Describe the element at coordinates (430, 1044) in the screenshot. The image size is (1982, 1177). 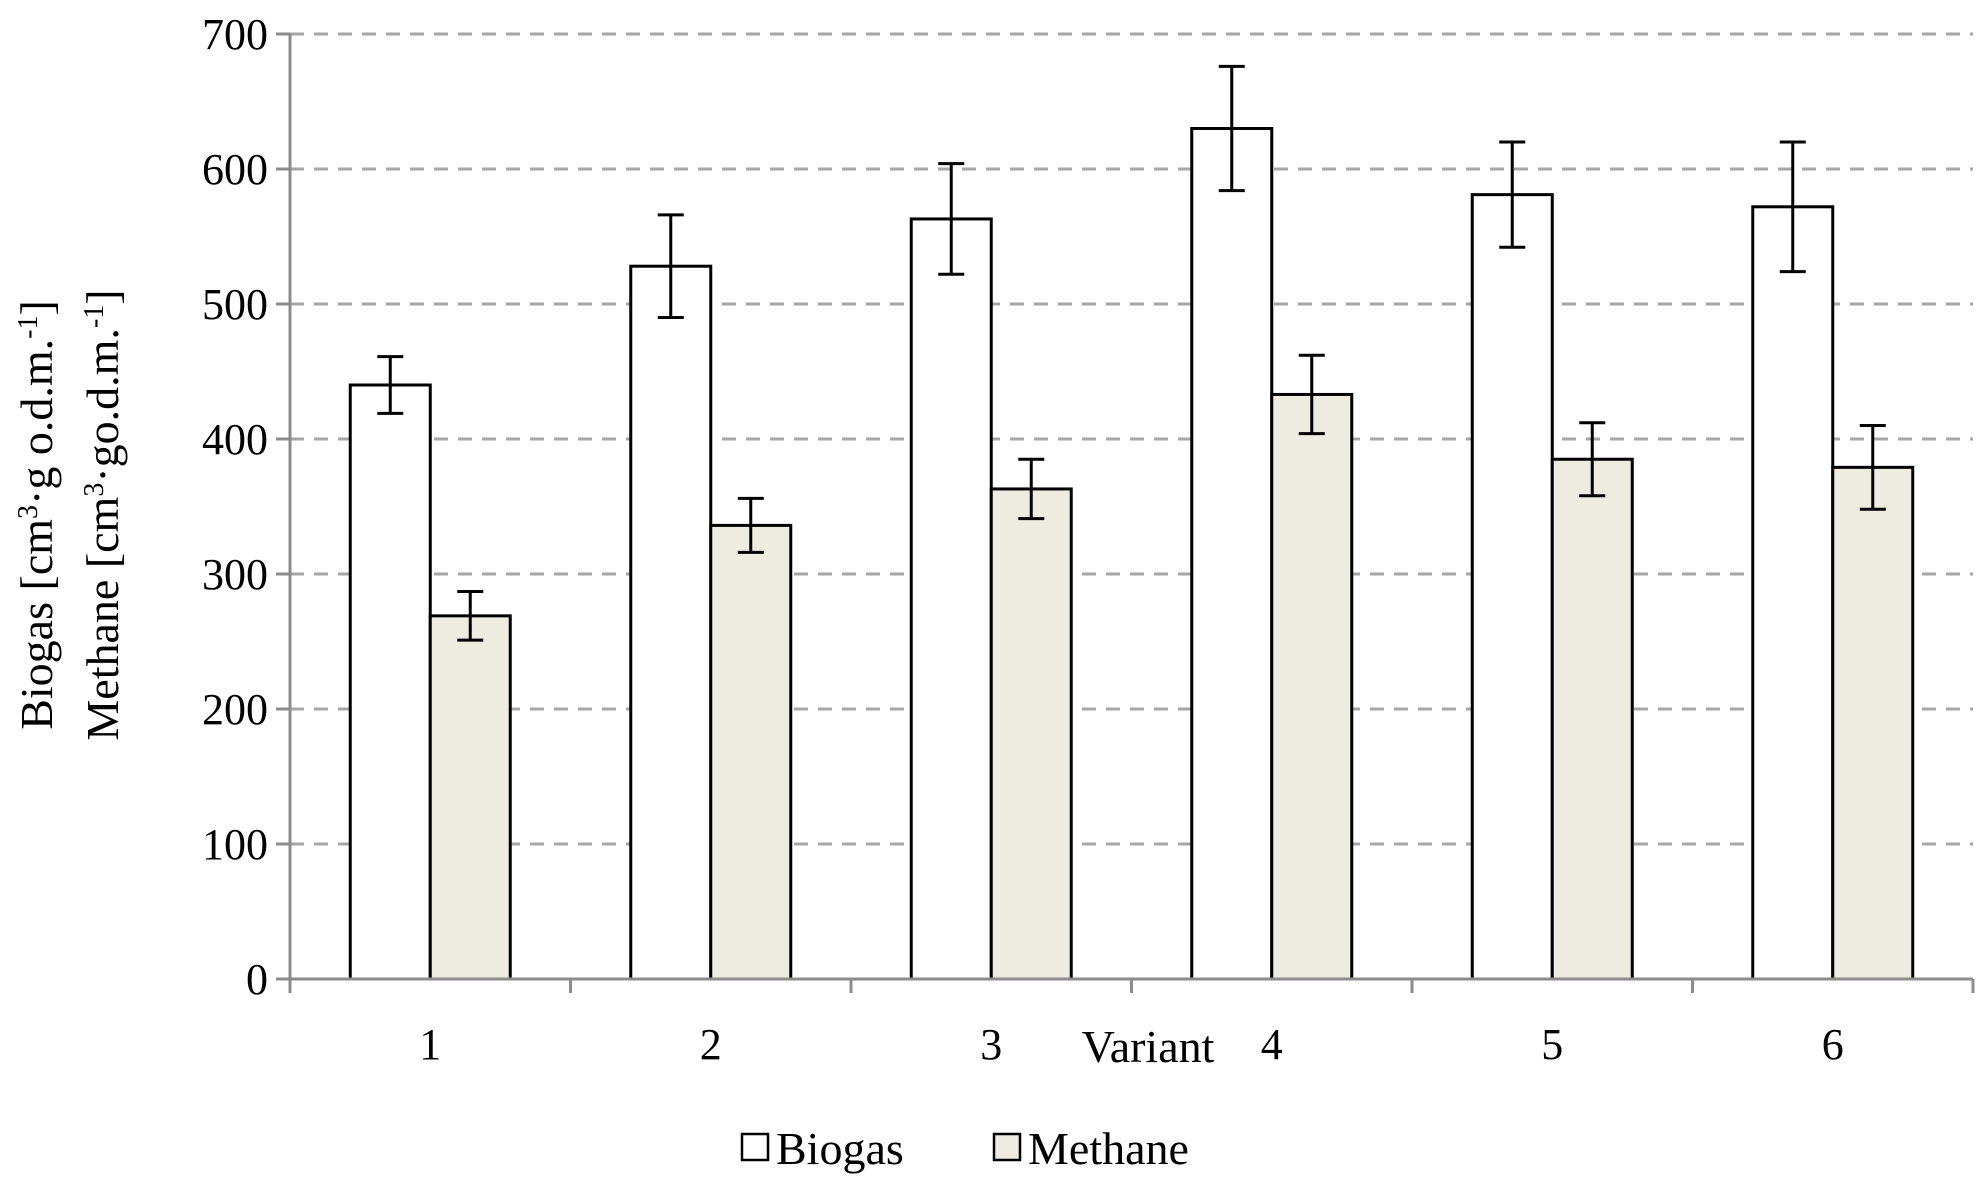
I see `x-tick-label: 1` at that location.